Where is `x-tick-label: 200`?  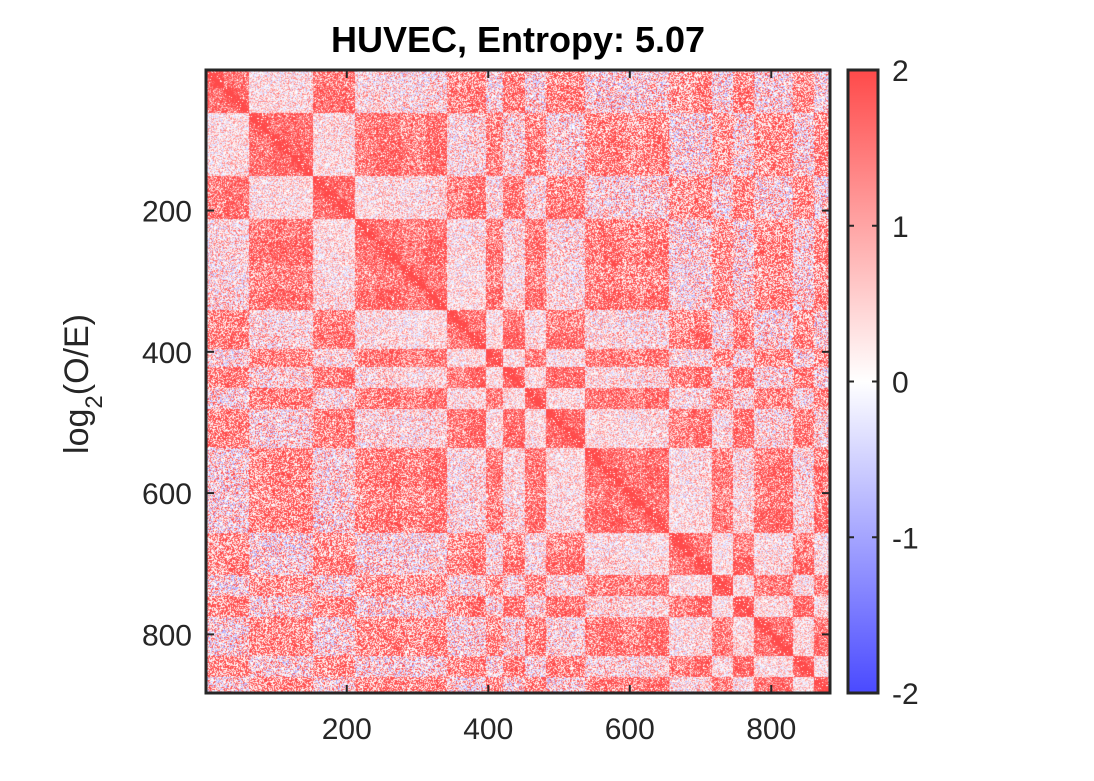 x-tick-label: 200 is located at coordinates (347, 729).